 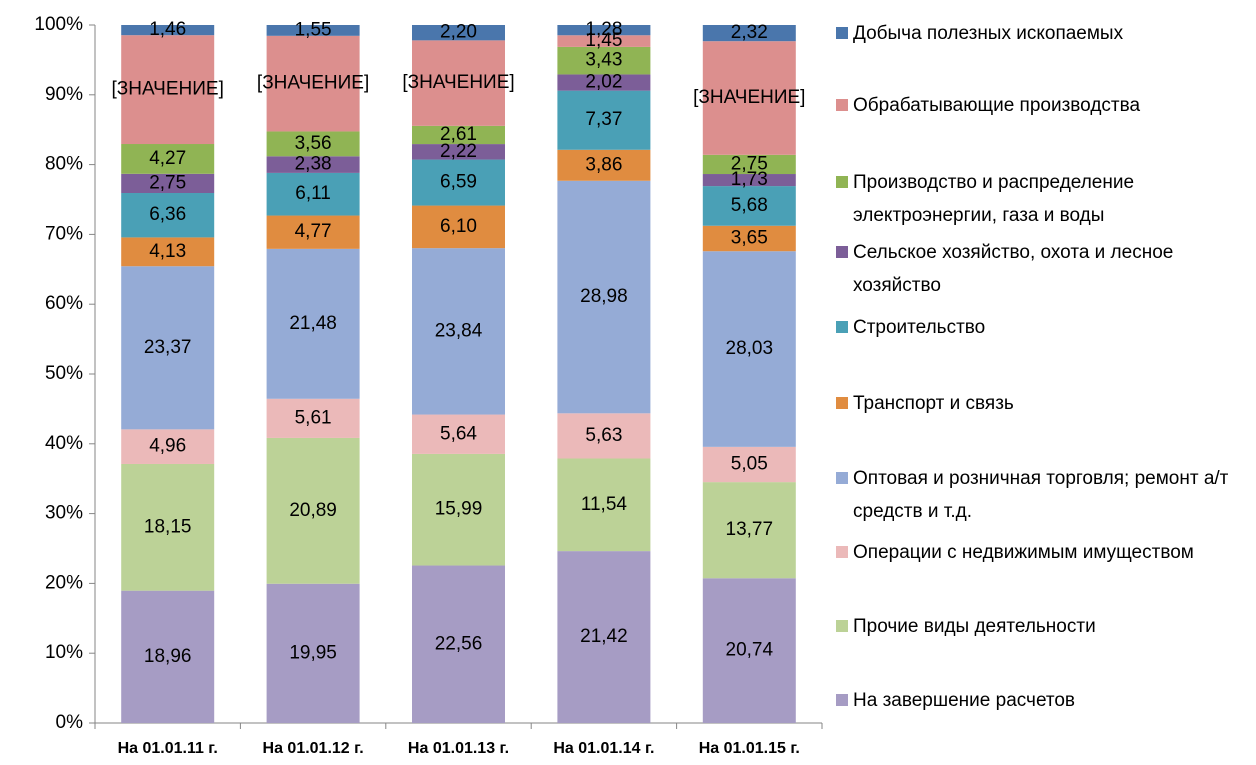 What do you see at coordinates (1036, 327) in the screenshot?
I see `legend-item: Строительство` at bounding box center [1036, 327].